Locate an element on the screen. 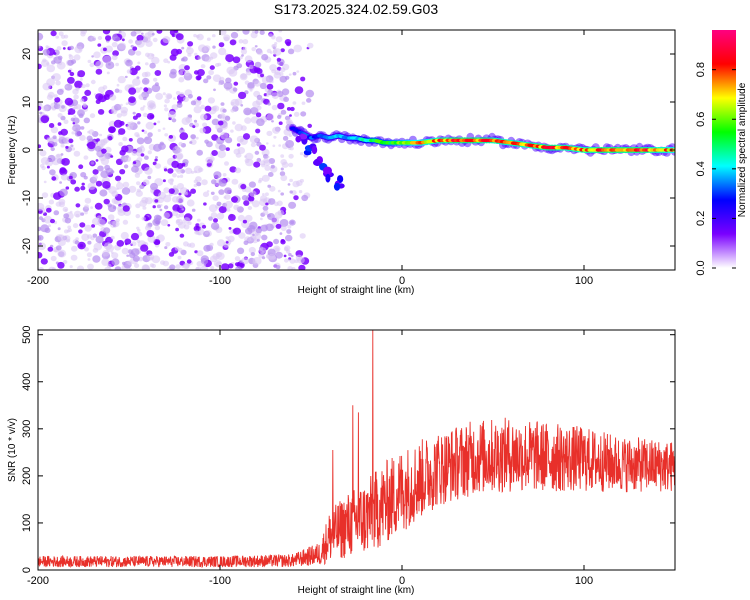 The width and height of the screenshot is (750, 600). spectrogram-xtick-label: 100 is located at coordinates (584, 281).